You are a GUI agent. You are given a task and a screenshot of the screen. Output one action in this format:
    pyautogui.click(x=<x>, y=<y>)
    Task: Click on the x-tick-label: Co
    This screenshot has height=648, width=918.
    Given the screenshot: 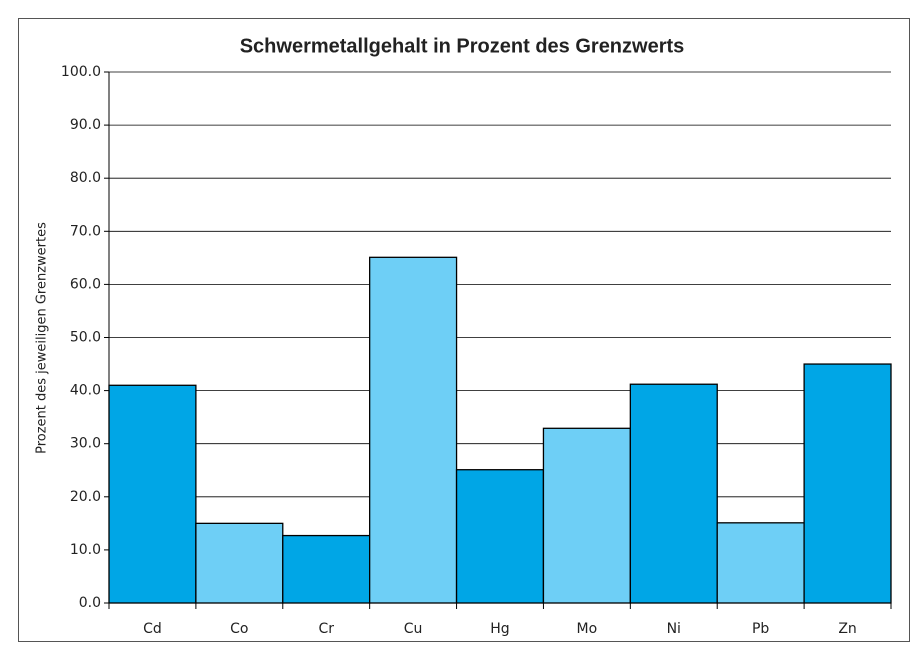 What is the action you would take?
    pyautogui.click(x=239, y=629)
    